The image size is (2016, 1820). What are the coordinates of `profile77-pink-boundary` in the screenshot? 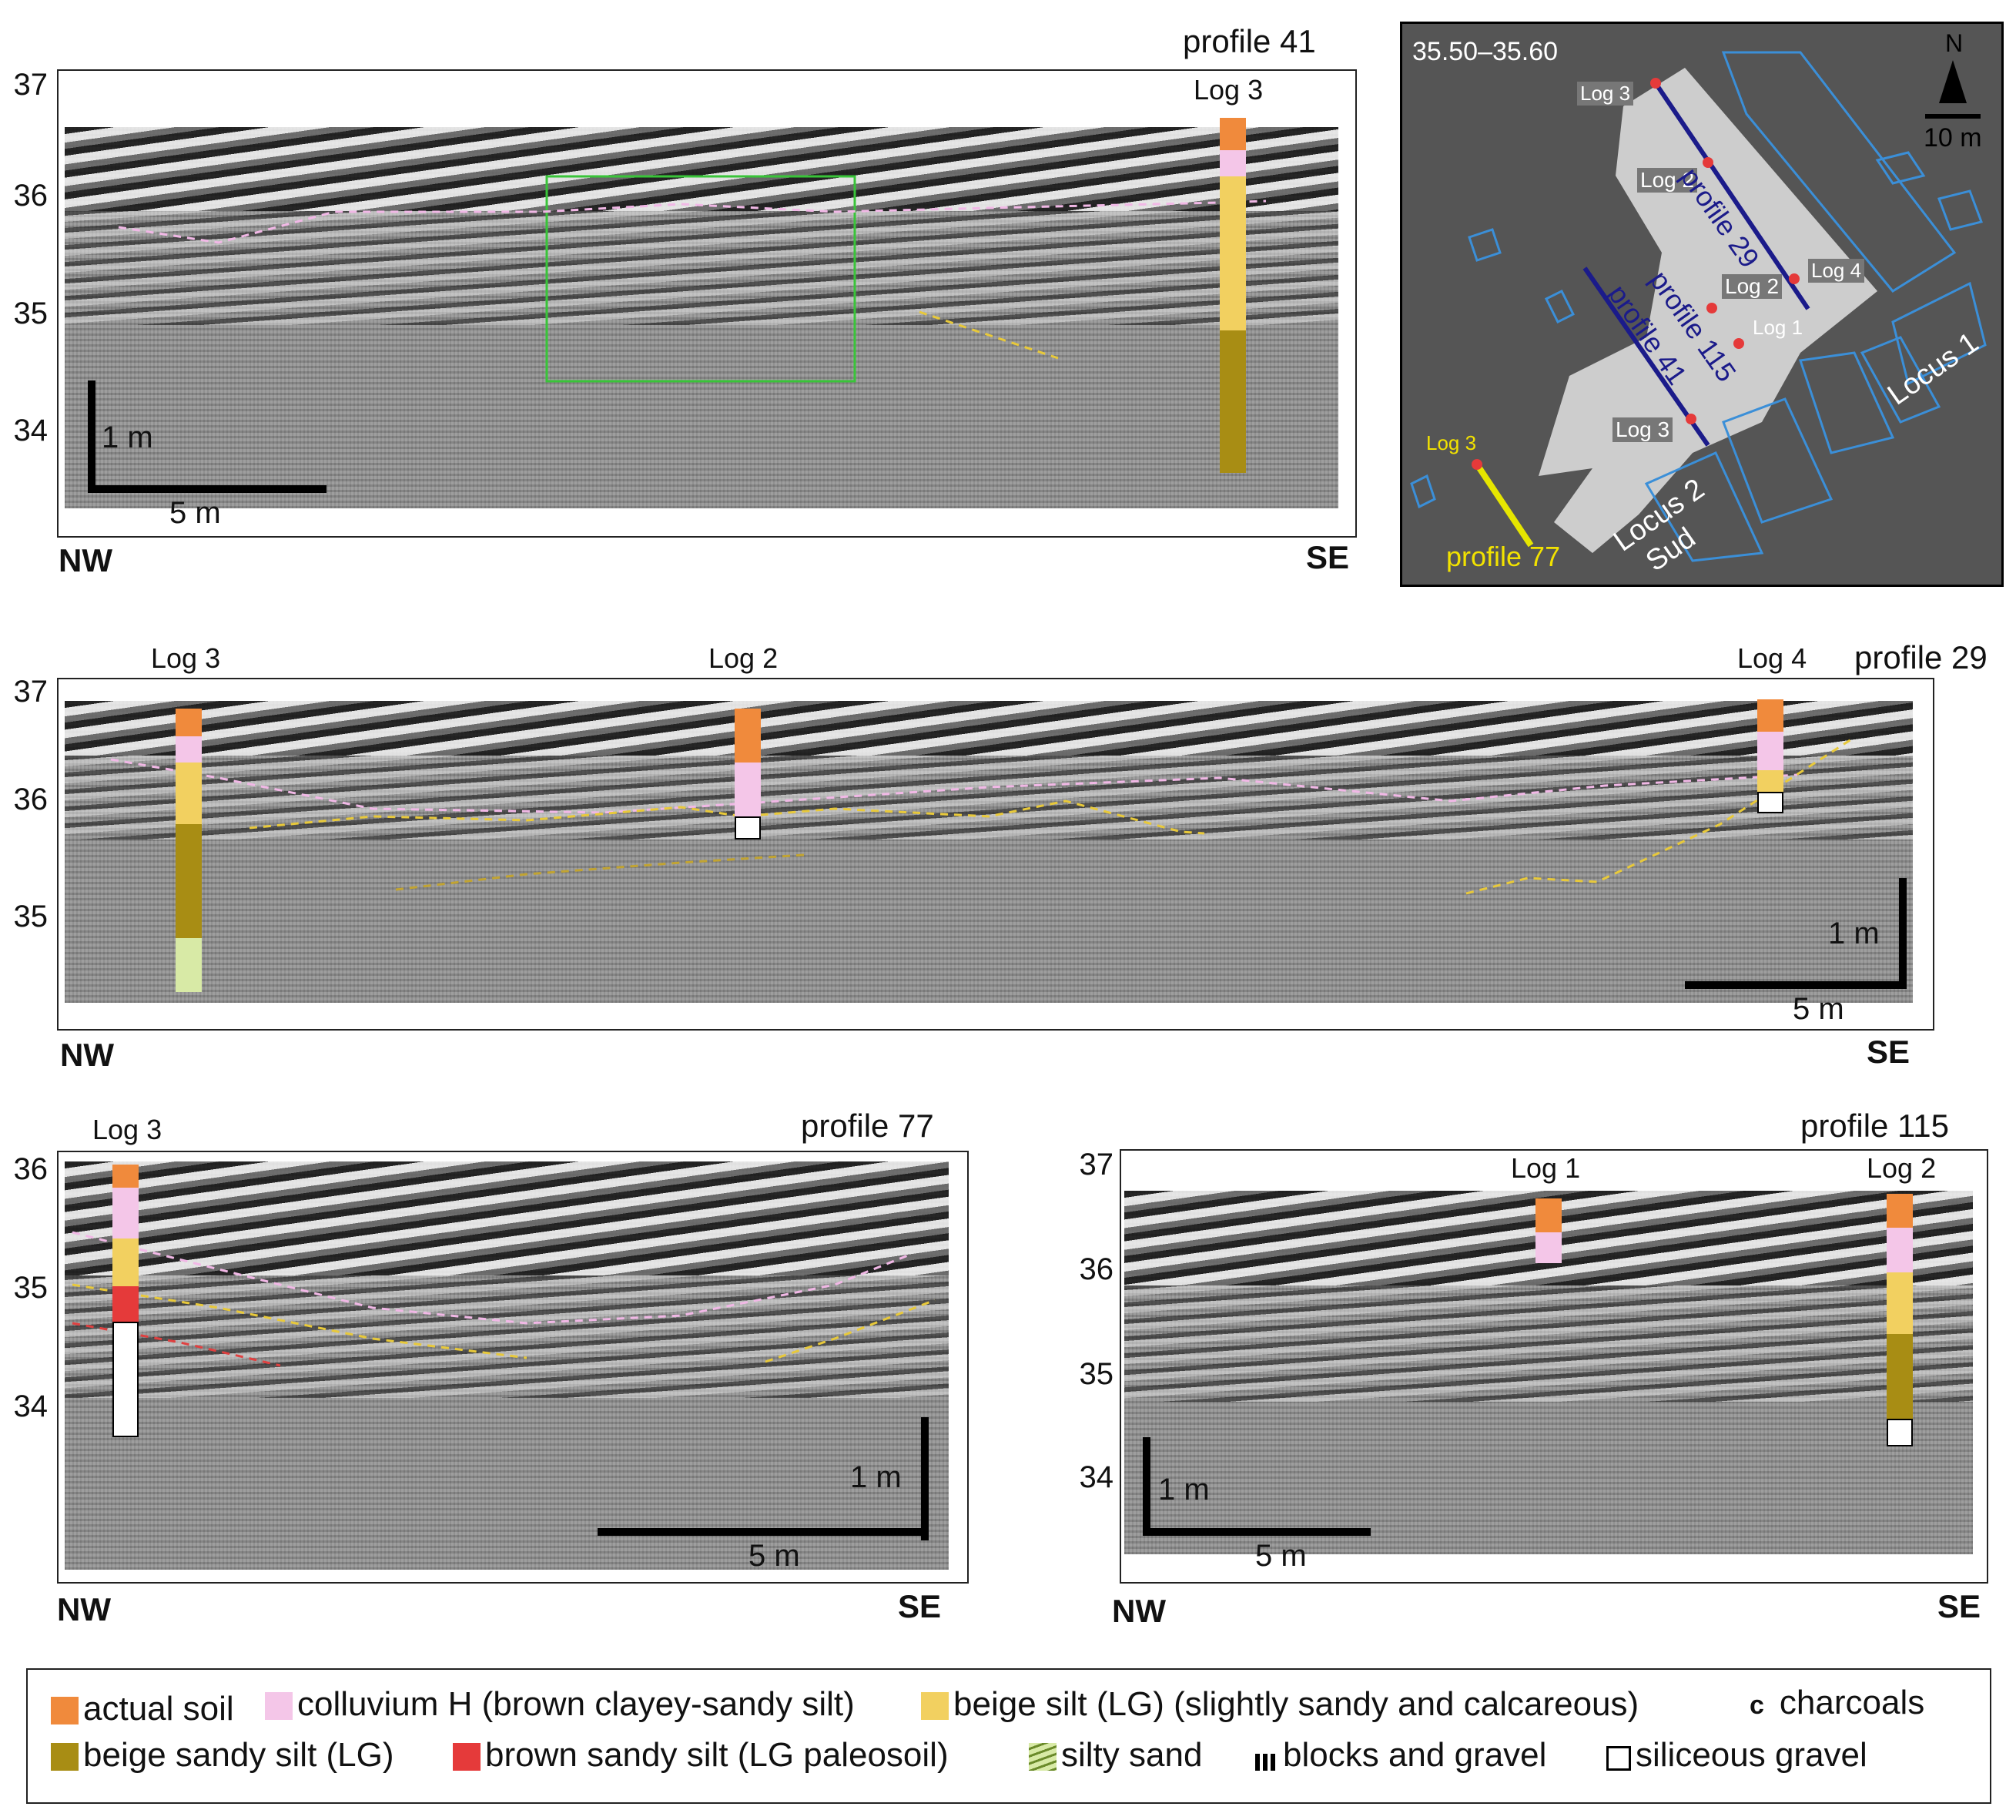 It's located at (493, 1278).